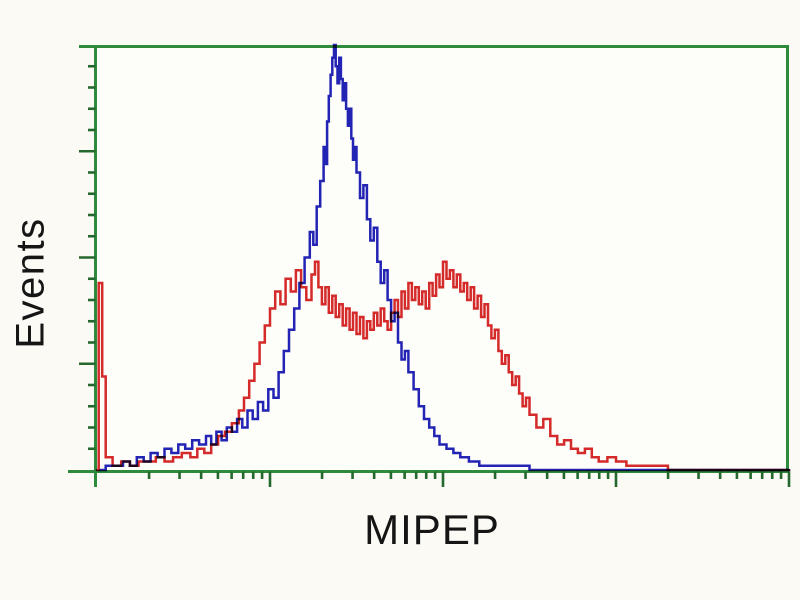  What do you see at coordinates (87, 257) in the screenshot?
I see `y-axis-ticks` at bounding box center [87, 257].